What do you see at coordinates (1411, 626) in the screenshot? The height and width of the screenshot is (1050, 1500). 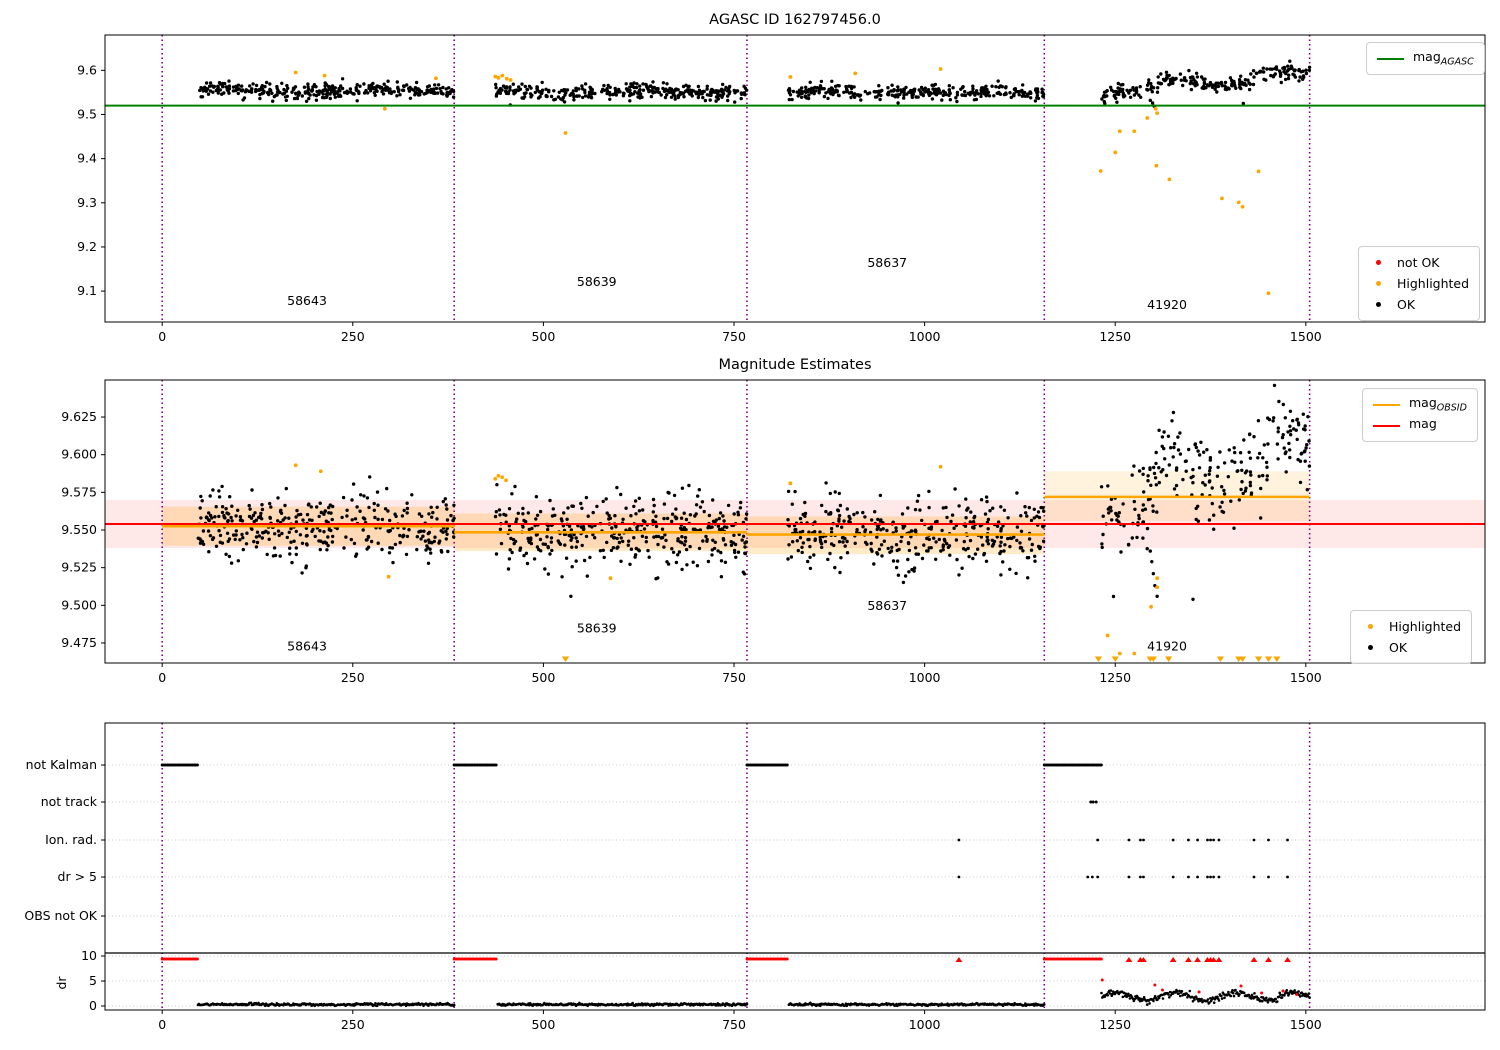 I see `legend-row-highlighted-2: Highlighted` at bounding box center [1411, 626].